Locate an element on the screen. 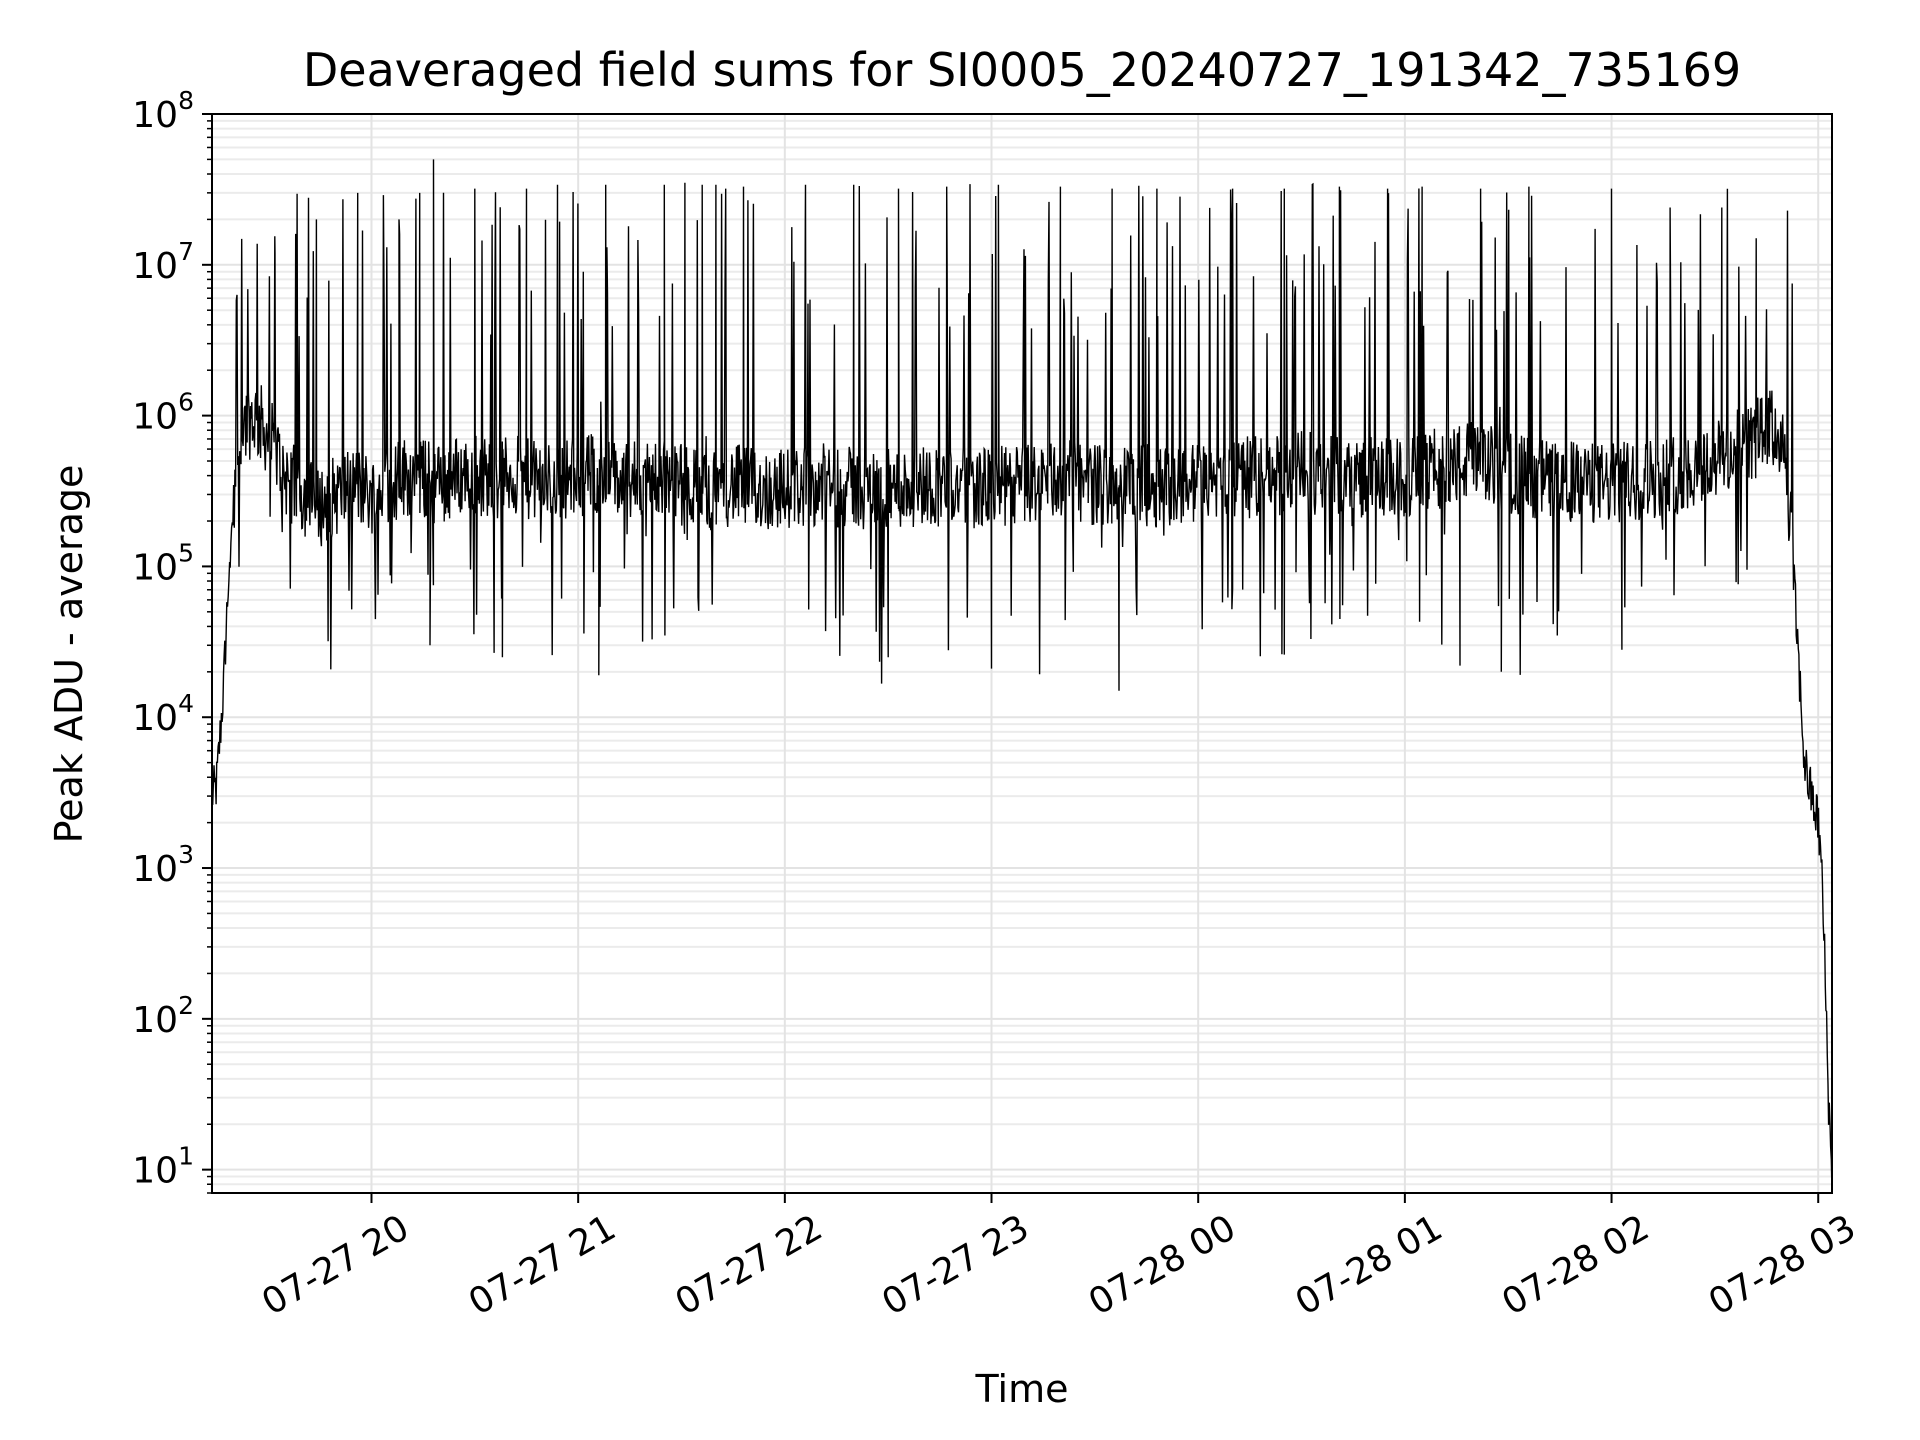 The image size is (1920, 1440). y-tick-label: 10⁶ is located at coordinates (163, 413).